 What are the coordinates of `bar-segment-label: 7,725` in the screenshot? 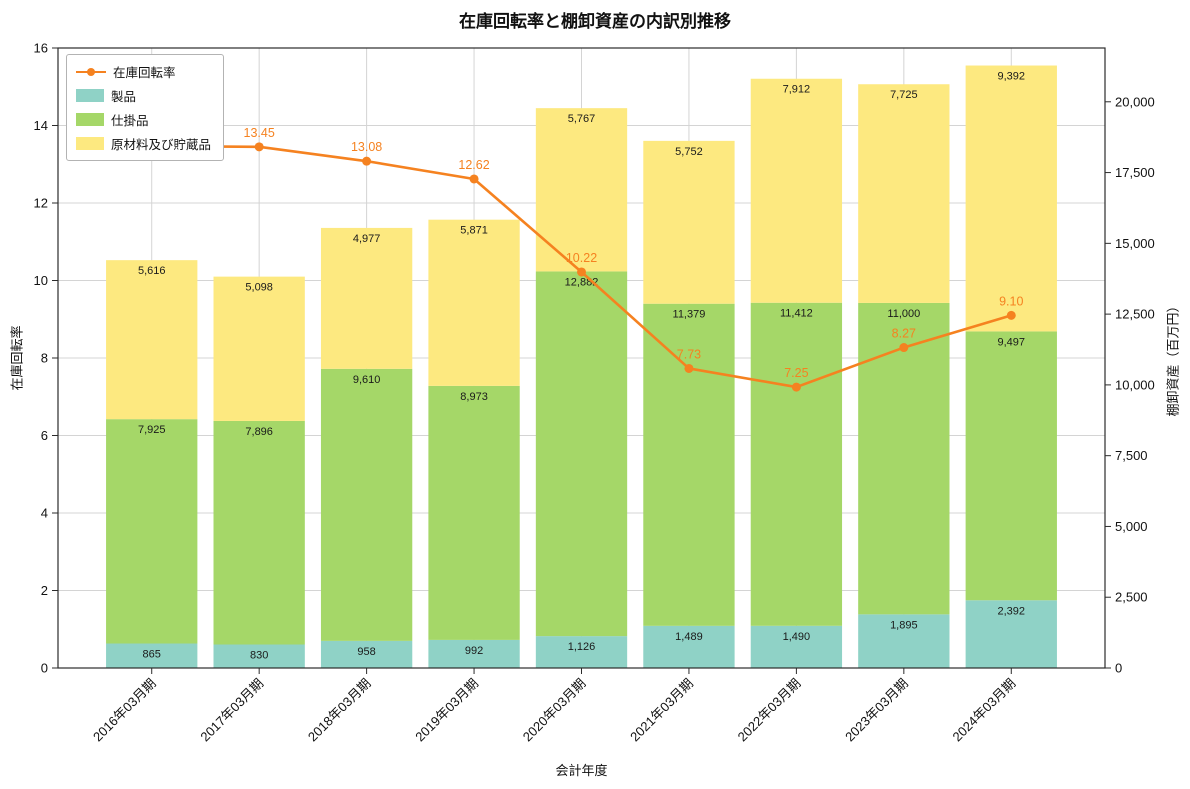 It's located at (904, 95).